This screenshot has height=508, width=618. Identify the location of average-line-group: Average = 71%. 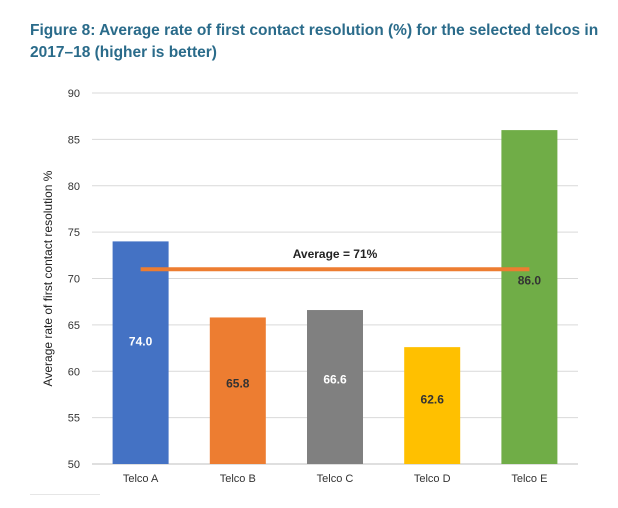
(335, 259).